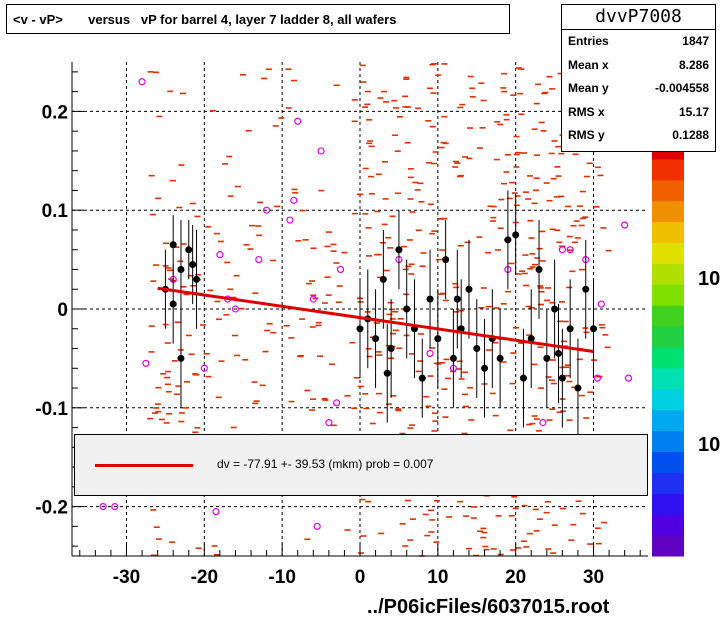 The height and width of the screenshot is (620, 720). I want to click on y-tick-label: -0.1, so click(51, 409).